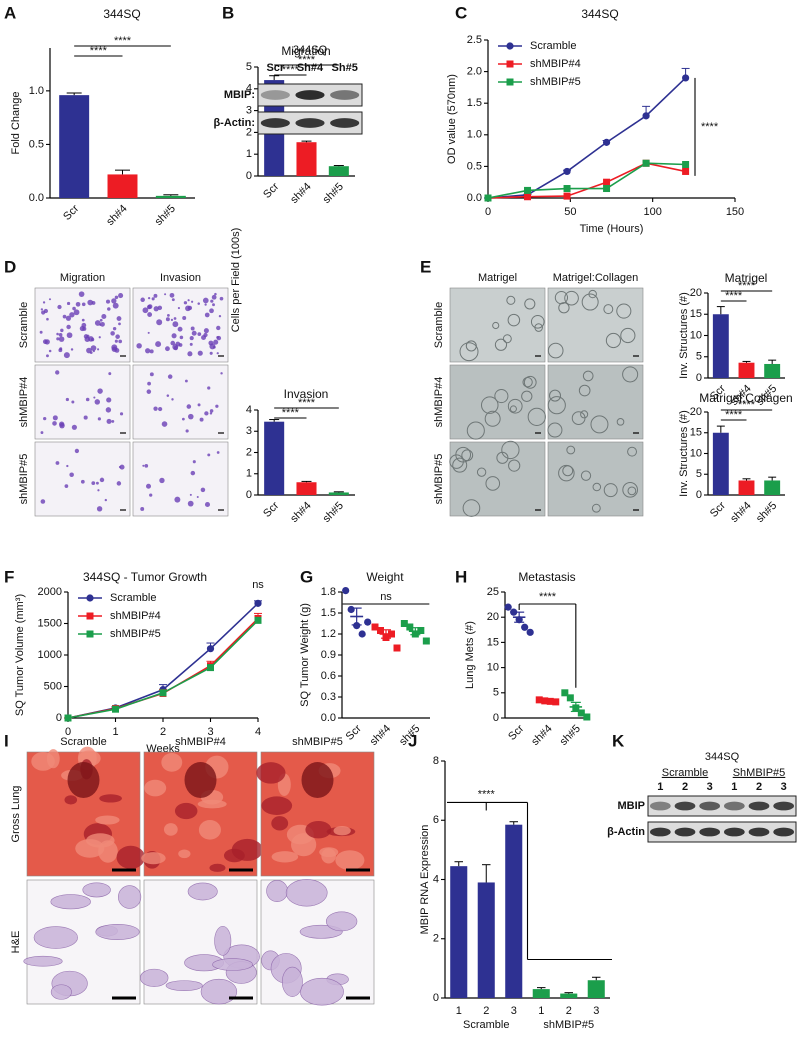 The width and height of the screenshot is (800, 1038). What do you see at coordinates (497, 278) in the screenshot?
I see `column-label: Matrigel` at bounding box center [497, 278].